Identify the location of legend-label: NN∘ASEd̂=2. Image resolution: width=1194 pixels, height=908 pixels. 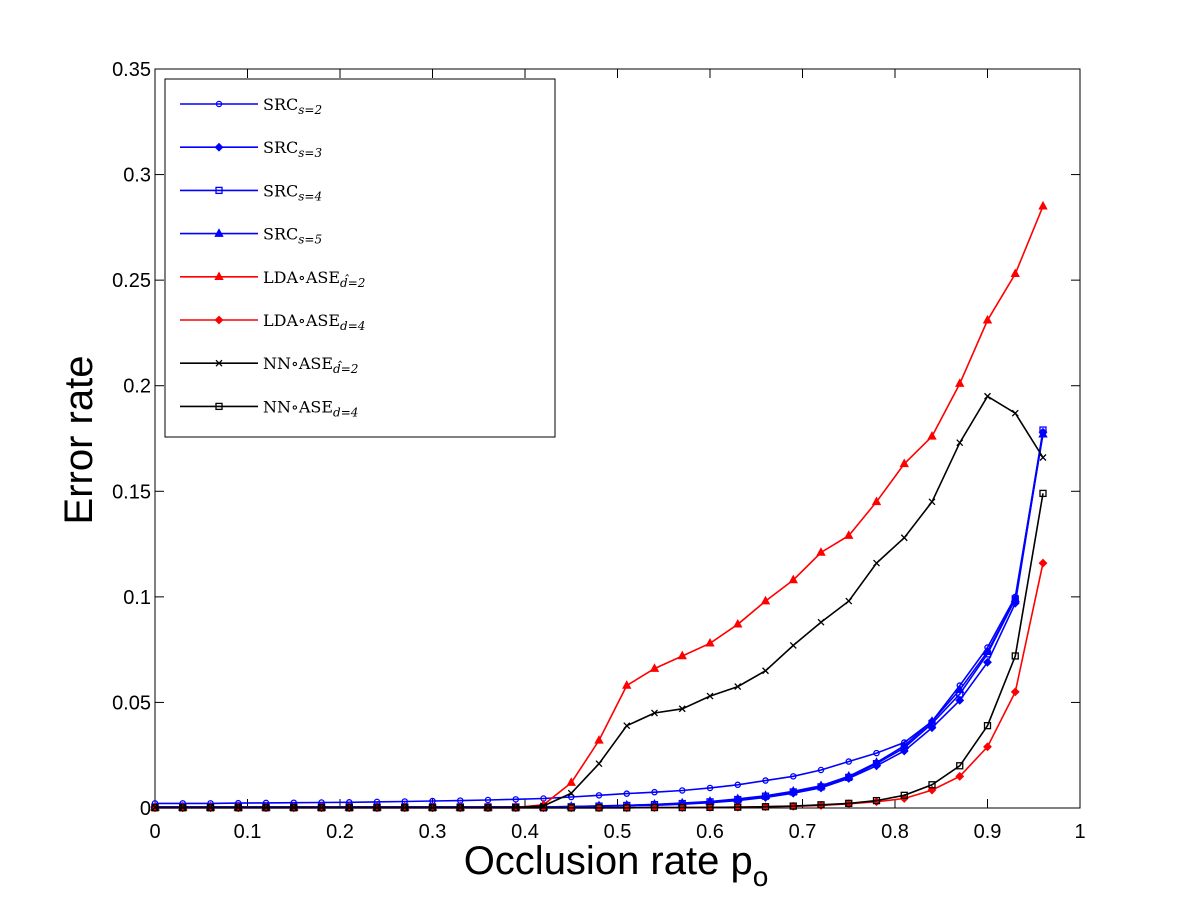
(310, 365).